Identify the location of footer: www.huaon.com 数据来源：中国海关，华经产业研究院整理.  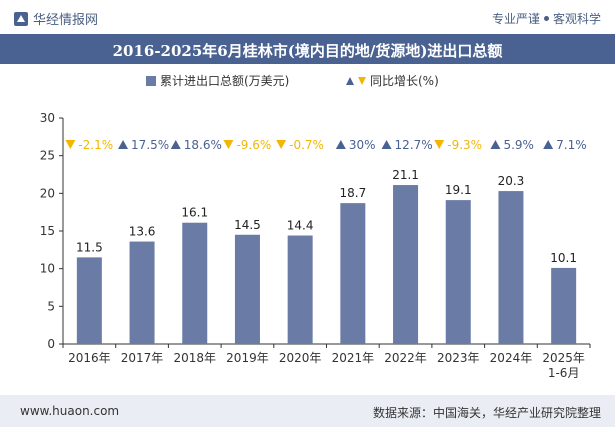
(307, 411).